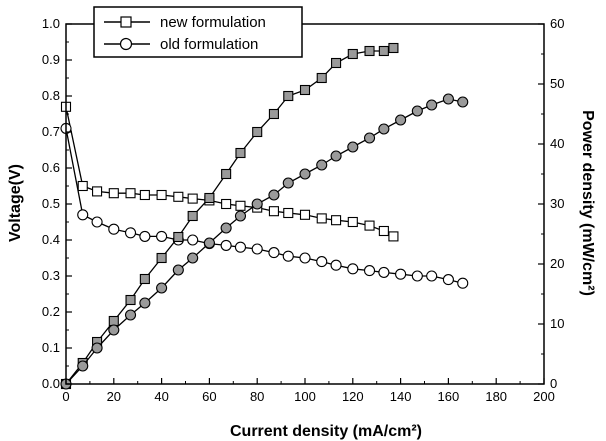 This screenshot has height=441, width=606. Describe the element at coordinates (401, 396) in the screenshot. I see `x-tick-label: 140` at that location.